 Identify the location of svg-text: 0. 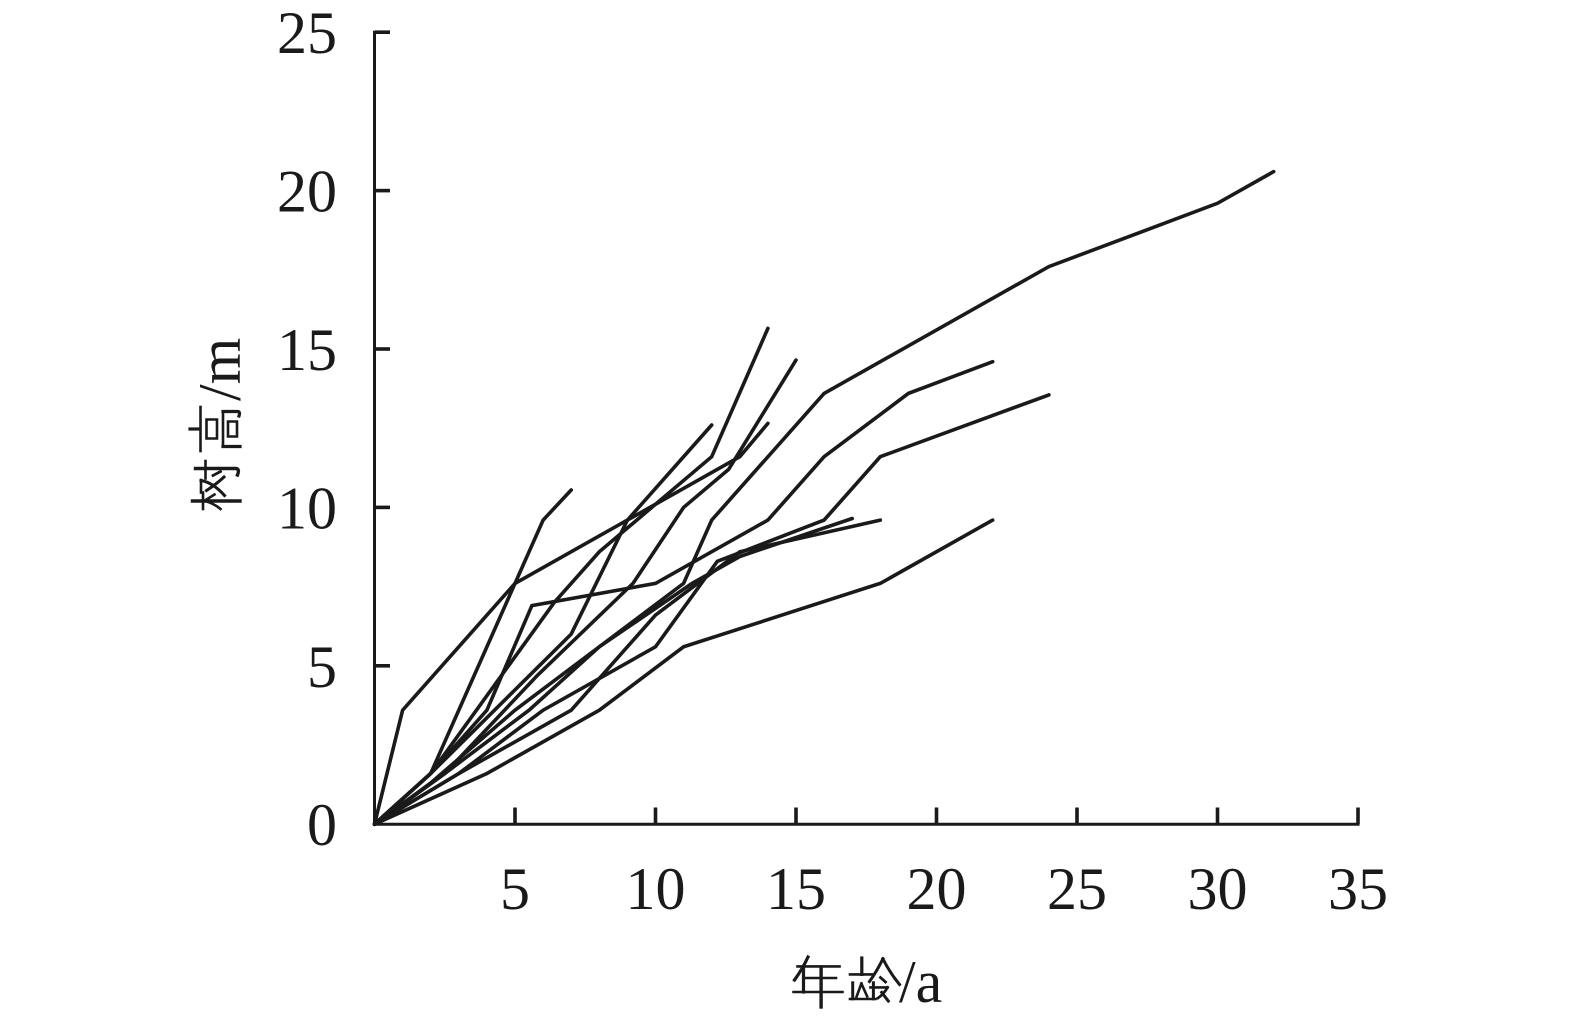
(322, 825).